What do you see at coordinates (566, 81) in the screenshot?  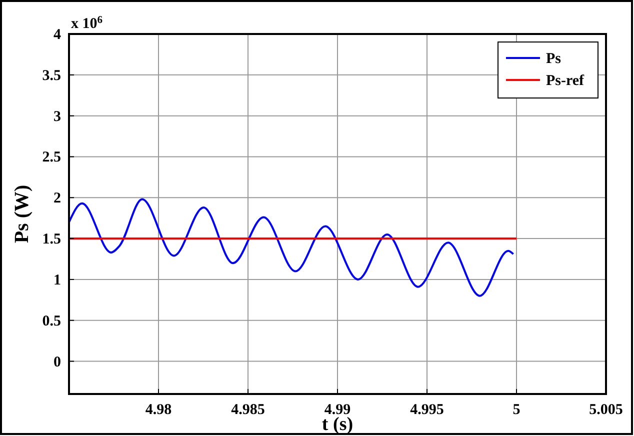 I see `legend-label: Ps-ref` at bounding box center [566, 81].